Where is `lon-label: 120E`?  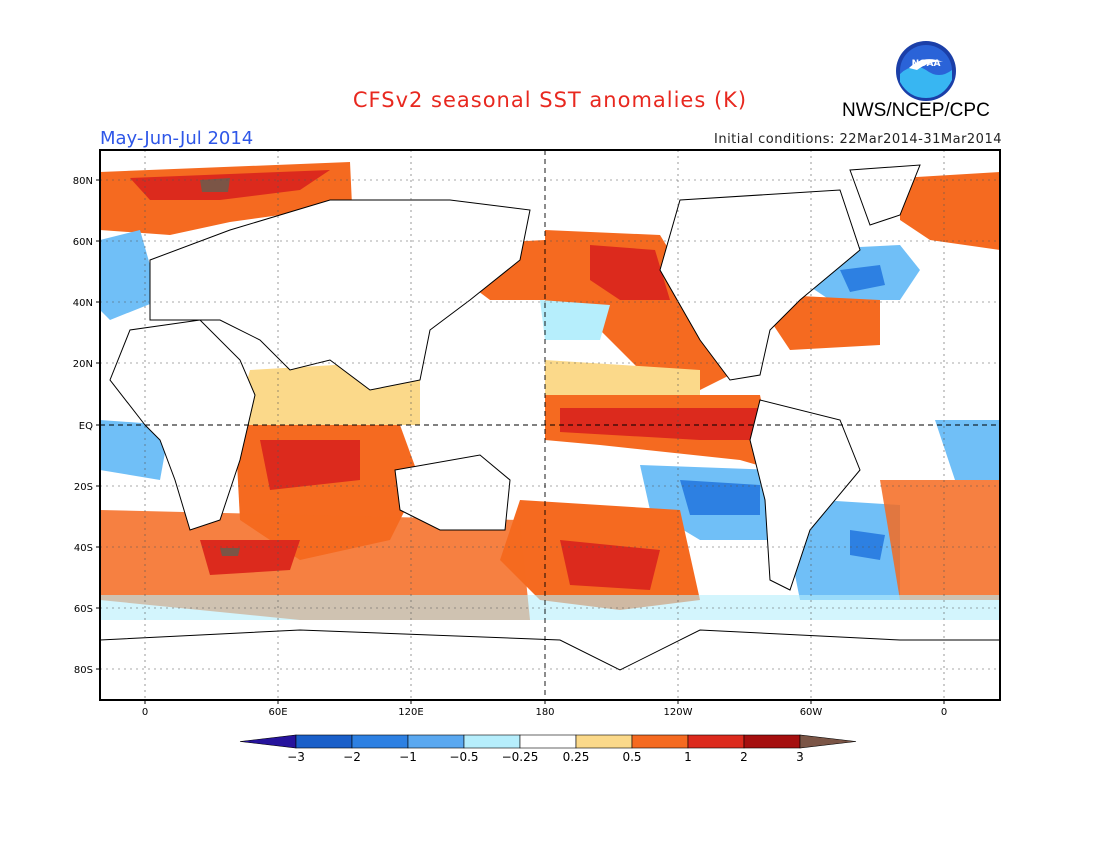 lon-label: 120E is located at coordinates (410, 712).